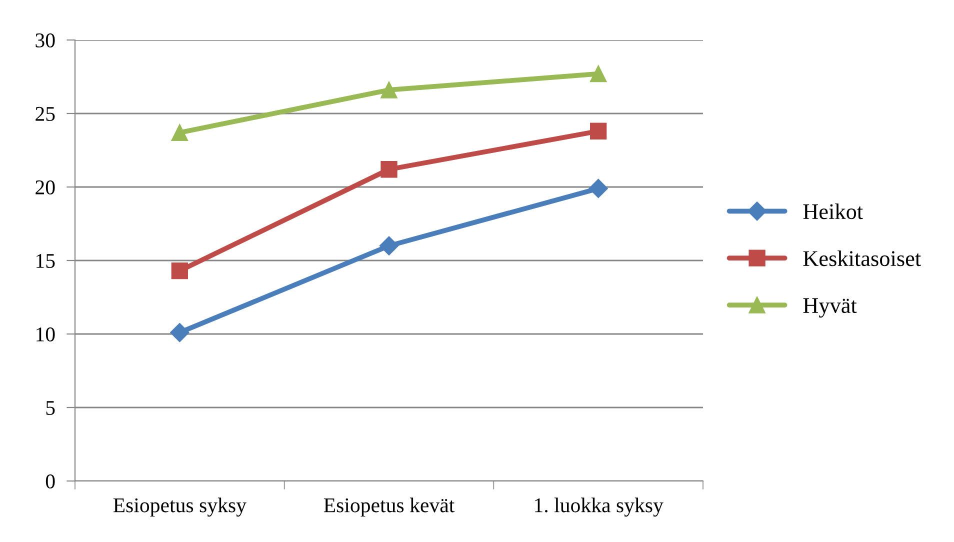 This screenshot has height=542, width=954. Describe the element at coordinates (830, 308) in the screenshot. I see `legend-label: Hyvät` at that location.